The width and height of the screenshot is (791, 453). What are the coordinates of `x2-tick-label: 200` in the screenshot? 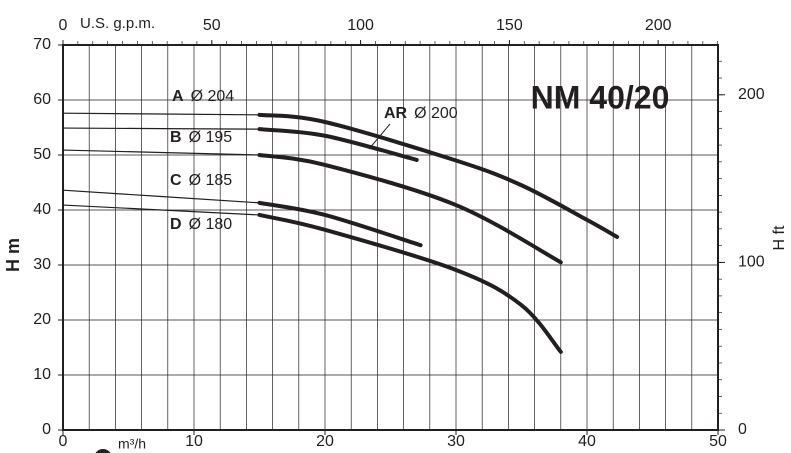 It's located at (658, 25).